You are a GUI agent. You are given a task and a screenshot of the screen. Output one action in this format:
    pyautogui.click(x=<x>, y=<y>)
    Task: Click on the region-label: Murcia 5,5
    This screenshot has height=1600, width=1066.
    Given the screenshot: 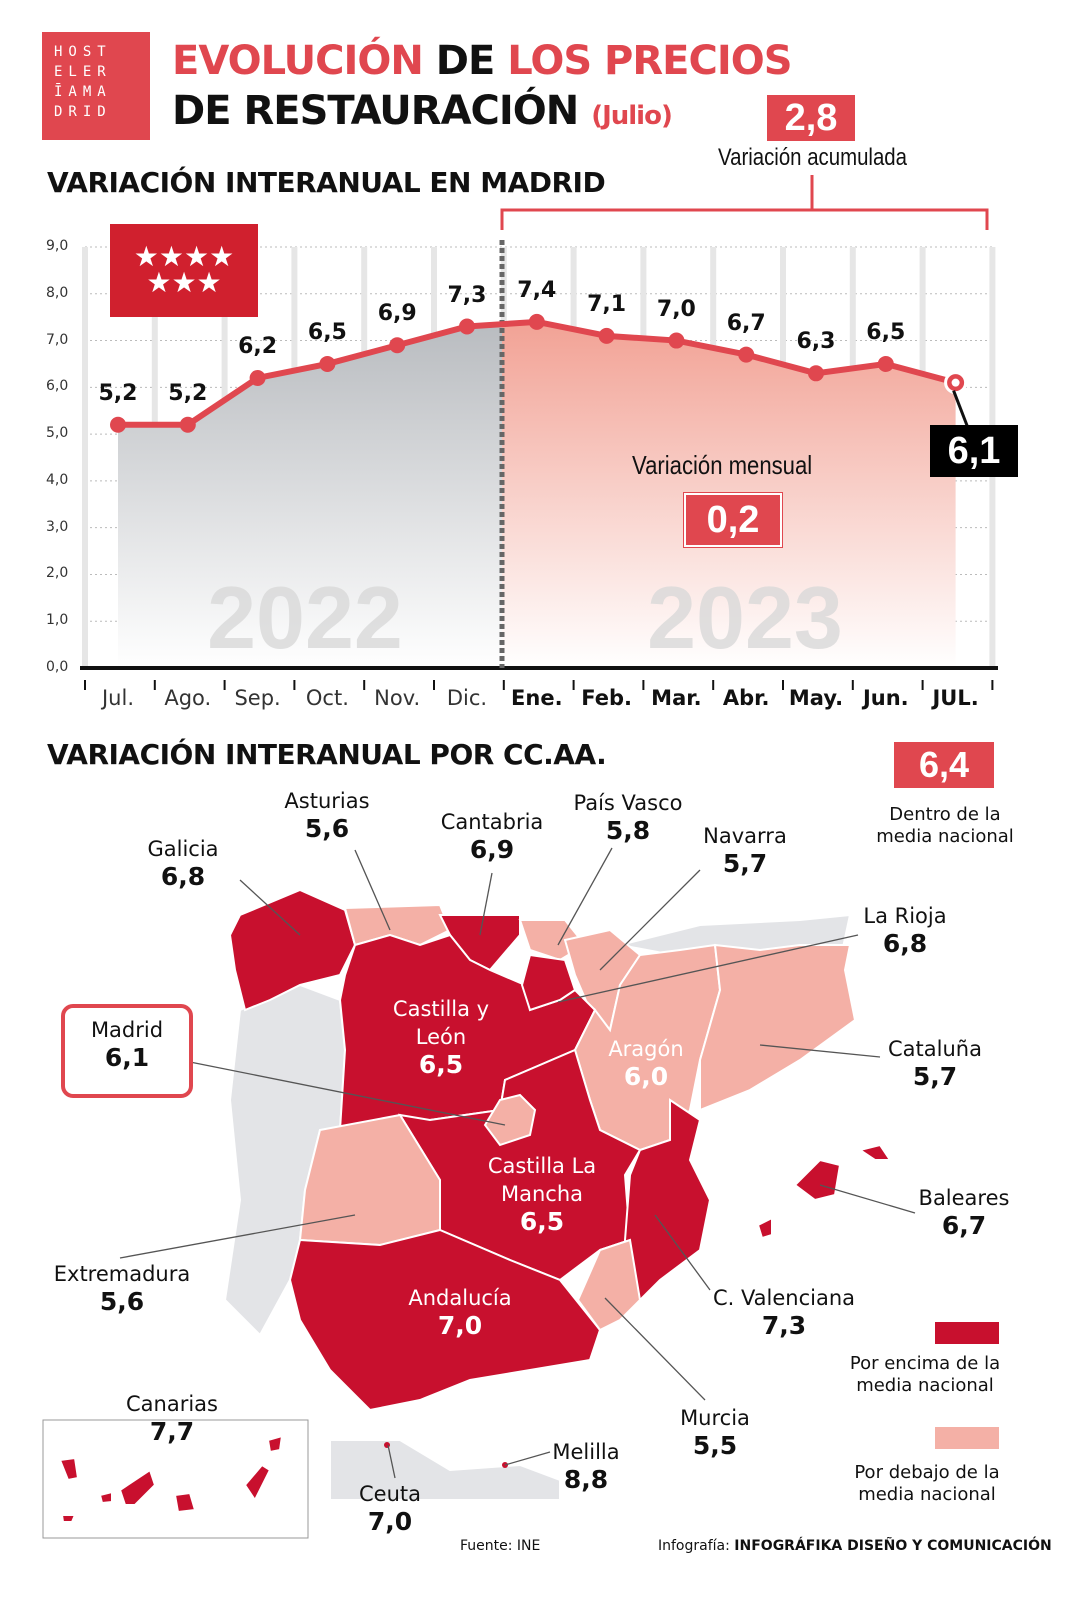 What is the action you would take?
    pyautogui.click(x=715, y=1432)
    